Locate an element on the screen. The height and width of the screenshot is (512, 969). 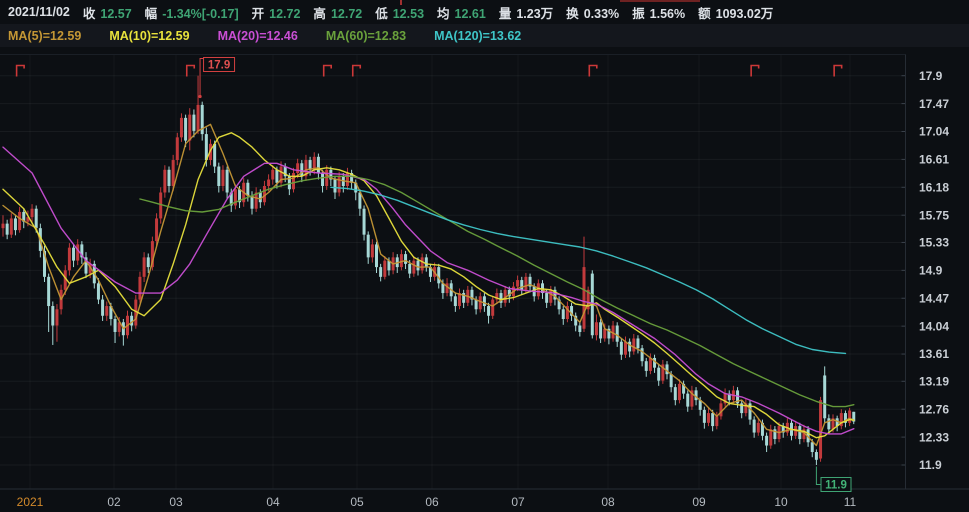
quote-field: 均 12.61 is located at coordinates (461, 12).